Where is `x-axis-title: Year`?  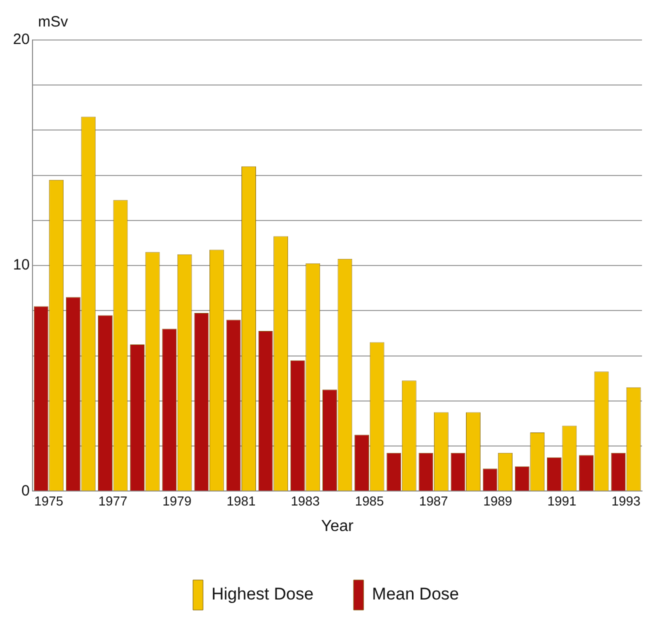
x-axis-title: Year is located at coordinates (337, 526).